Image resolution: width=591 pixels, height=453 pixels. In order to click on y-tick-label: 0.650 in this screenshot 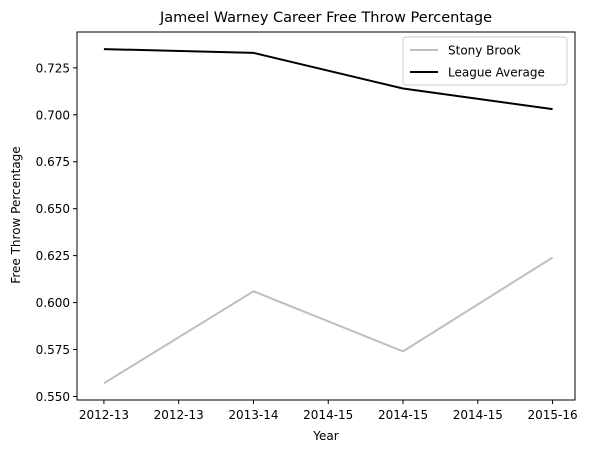, I will do `click(53, 209)`.